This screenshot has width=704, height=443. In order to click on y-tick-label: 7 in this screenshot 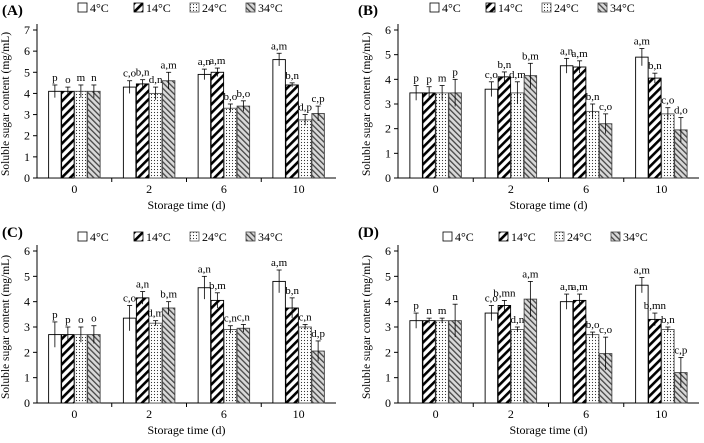, I will do `click(27, 30)`.